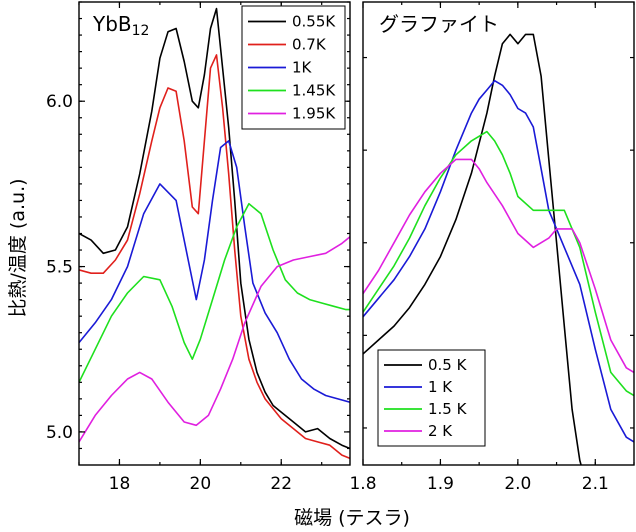 Image resolution: width=636 pixels, height=532 pixels. I want to click on x-tick-label: 1.8, so click(362, 484).